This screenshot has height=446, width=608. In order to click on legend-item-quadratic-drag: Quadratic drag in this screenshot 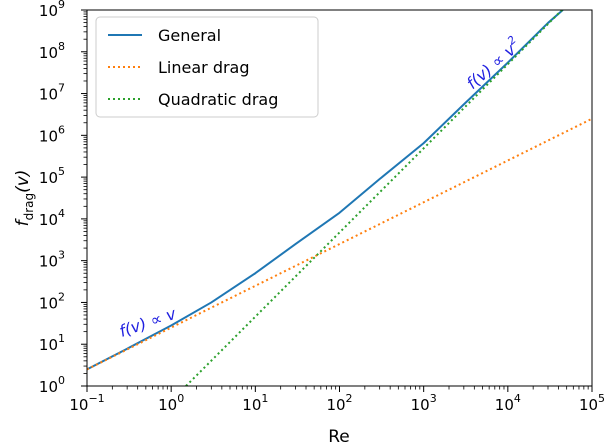, I will do `click(193, 99)`.